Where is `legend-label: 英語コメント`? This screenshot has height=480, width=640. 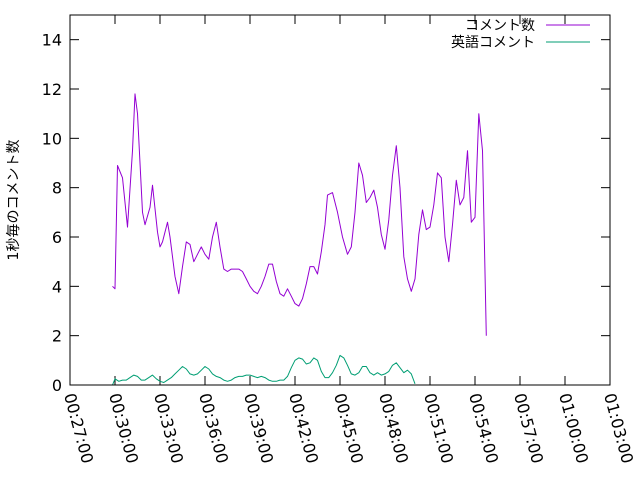
legend-label: 英語コメント is located at coordinates (493, 42).